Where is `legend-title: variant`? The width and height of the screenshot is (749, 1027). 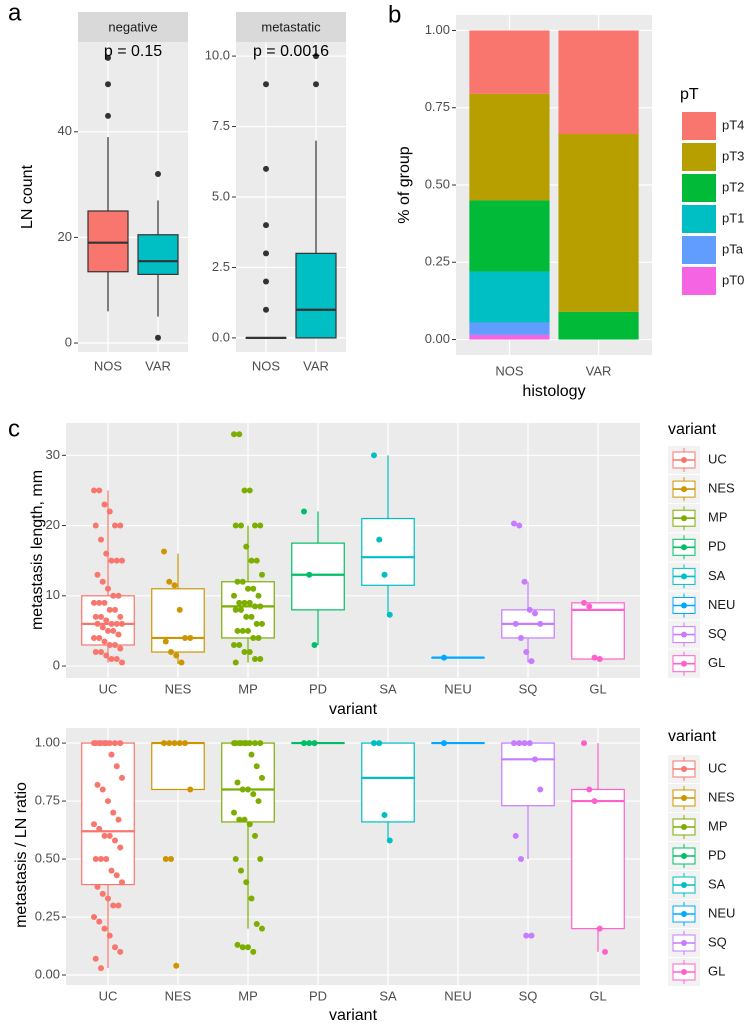
legend-title: variant is located at coordinates (692, 736).